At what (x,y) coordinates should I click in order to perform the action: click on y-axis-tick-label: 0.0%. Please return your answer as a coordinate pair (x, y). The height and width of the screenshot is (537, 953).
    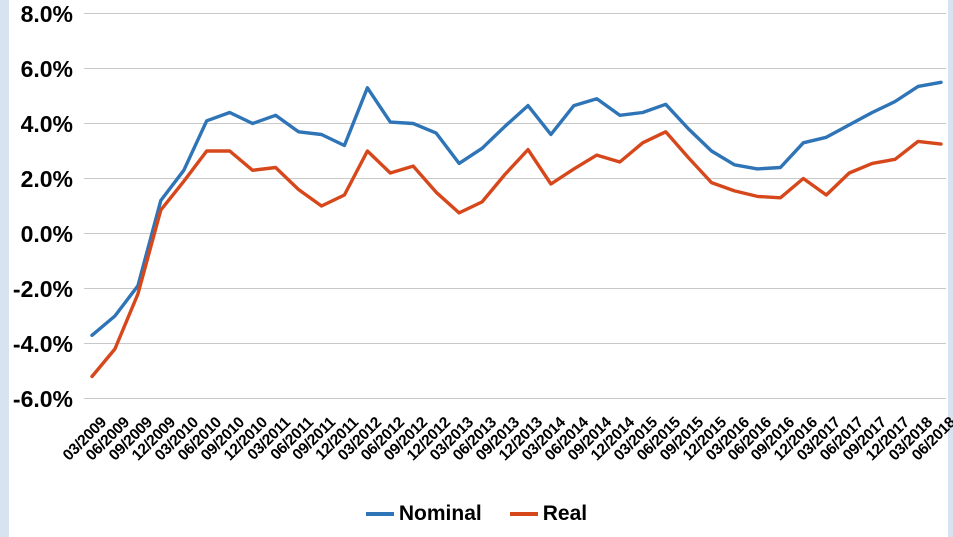
    Looking at the image, I should click on (46, 233).